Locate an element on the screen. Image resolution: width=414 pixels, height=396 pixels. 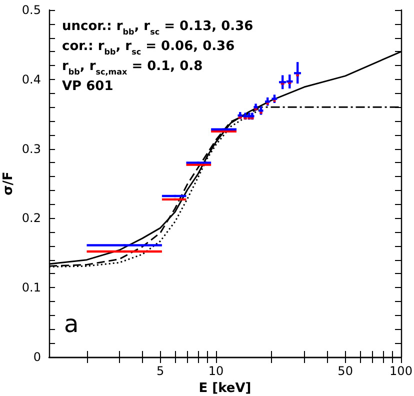
y-axis-title: σ/F is located at coordinates (8, 184).